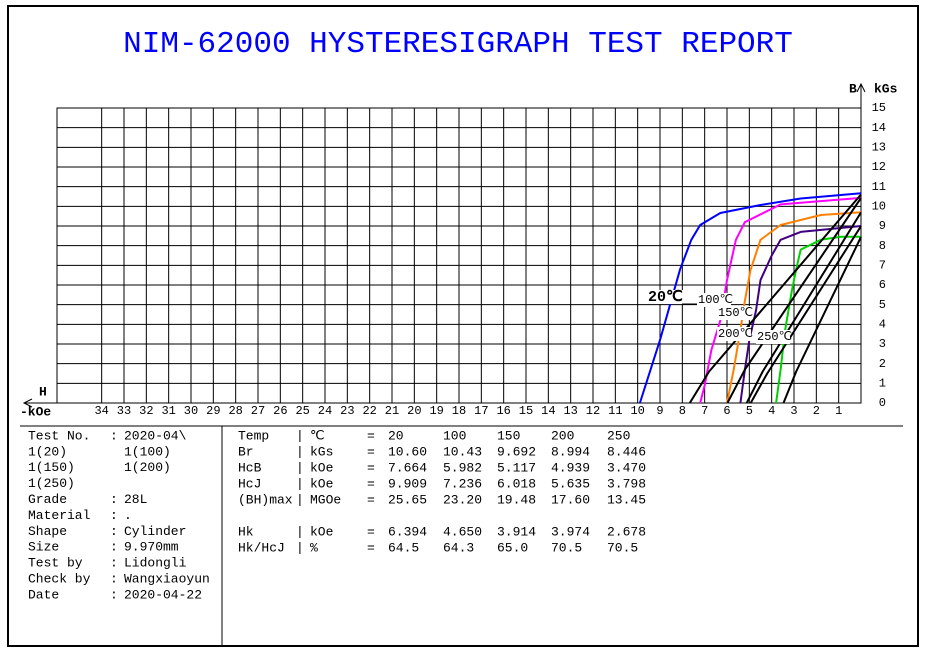 The width and height of the screenshot is (928, 653). What do you see at coordinates (47, 531) in the screenshot?
I see `info-text: Shape` at bounding box center [47, 531].